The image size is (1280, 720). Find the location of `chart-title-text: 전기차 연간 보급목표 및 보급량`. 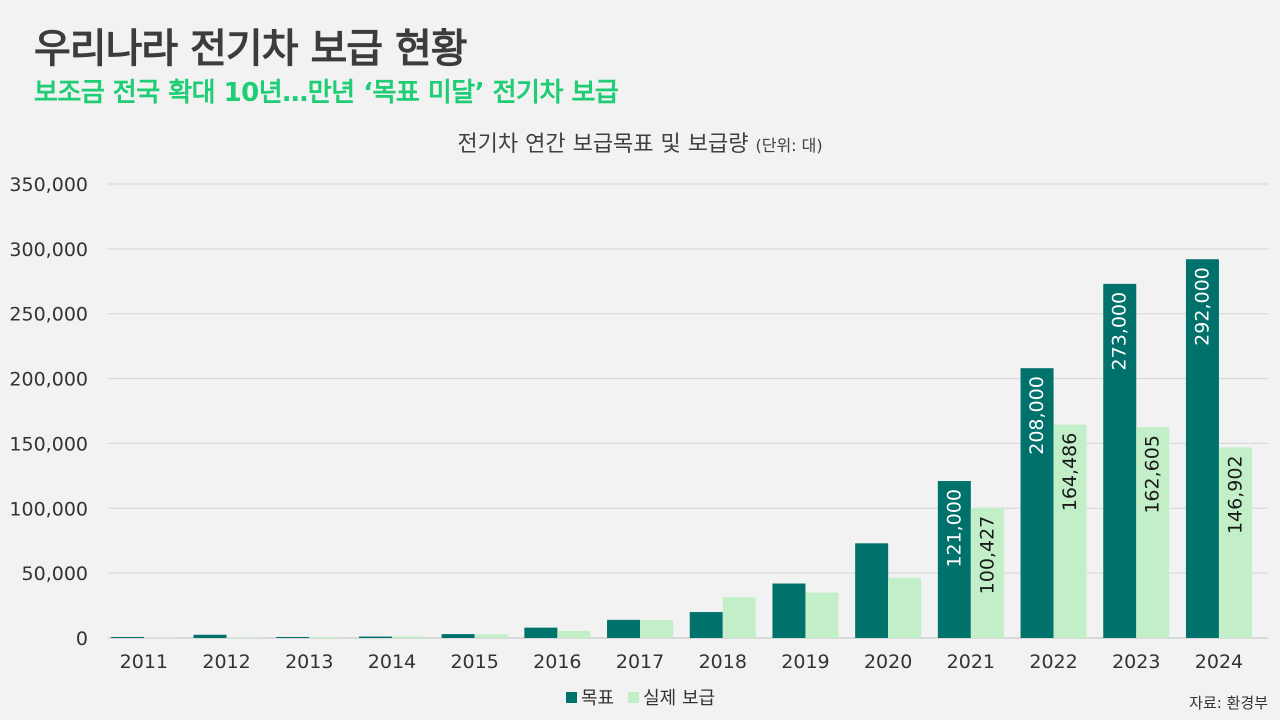

chart-title-text: 전기차 연간 보급목표 및 보급량 is located at coordinates (603, 144).